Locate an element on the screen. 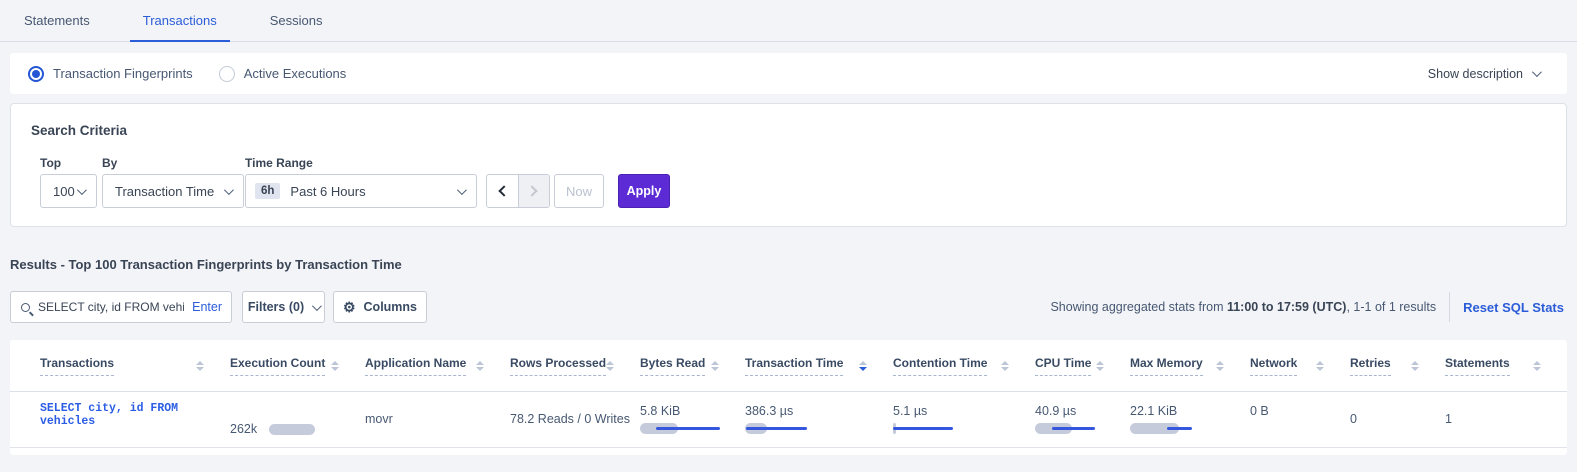 The image size is (1577, 472). cell-max-memory: 22.1 KiB is located at coordinates (1190, 419).